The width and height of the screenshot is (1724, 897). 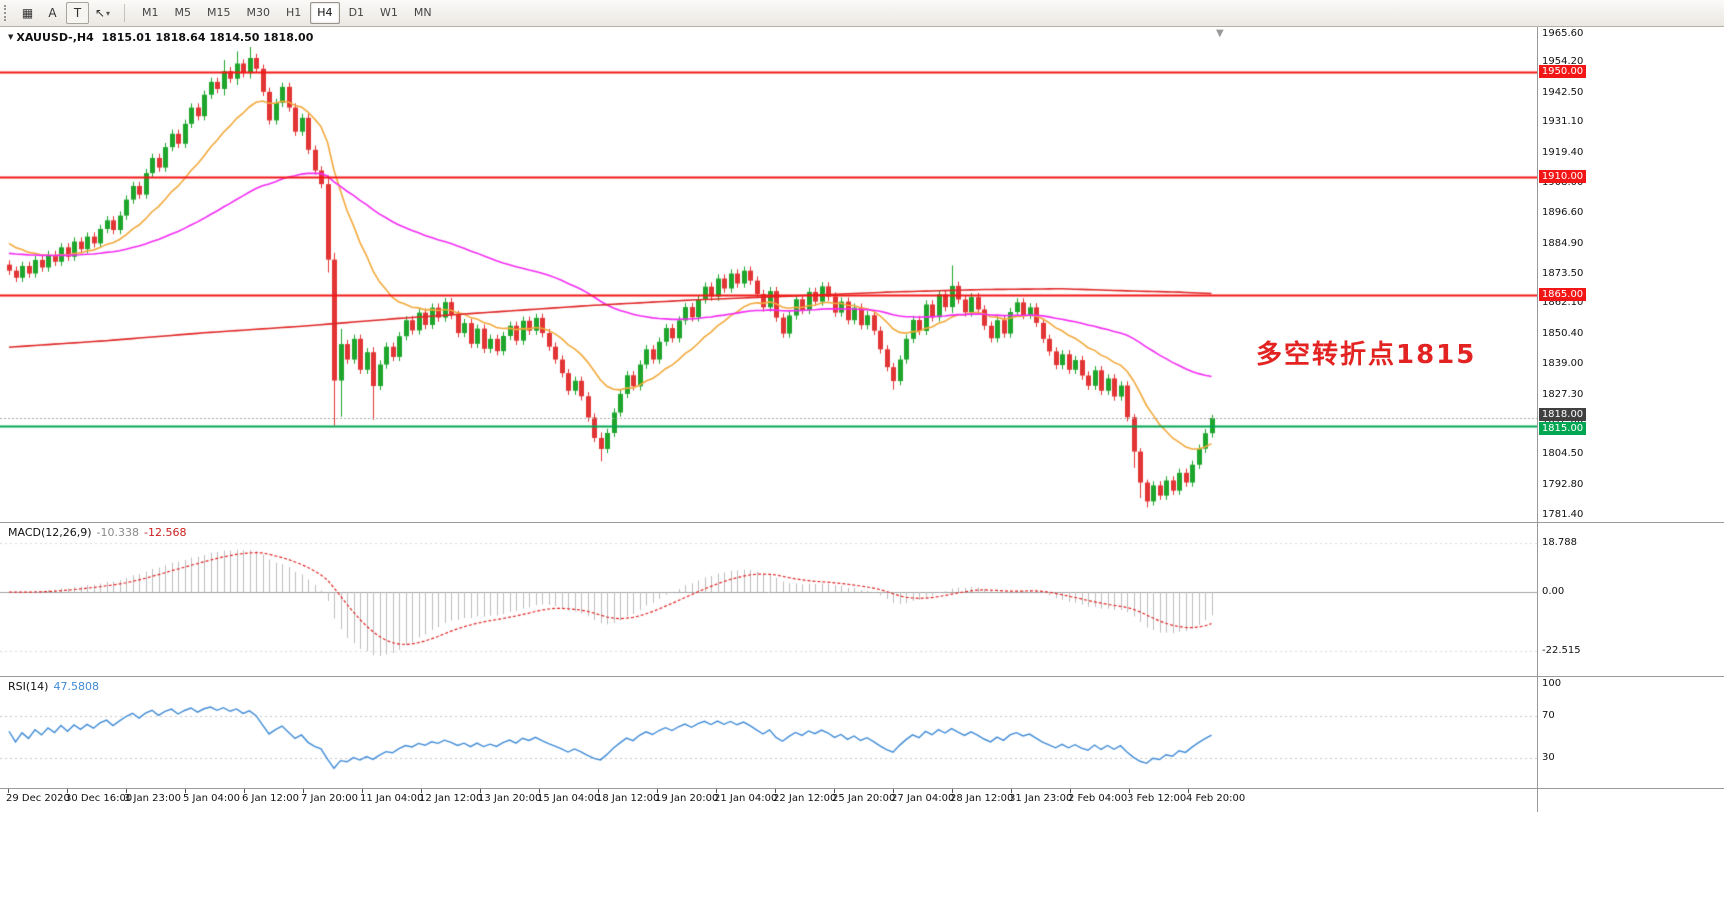 I want to click on symbol-period-label: XAUUSD-,H4, so click(x=55, y=37).